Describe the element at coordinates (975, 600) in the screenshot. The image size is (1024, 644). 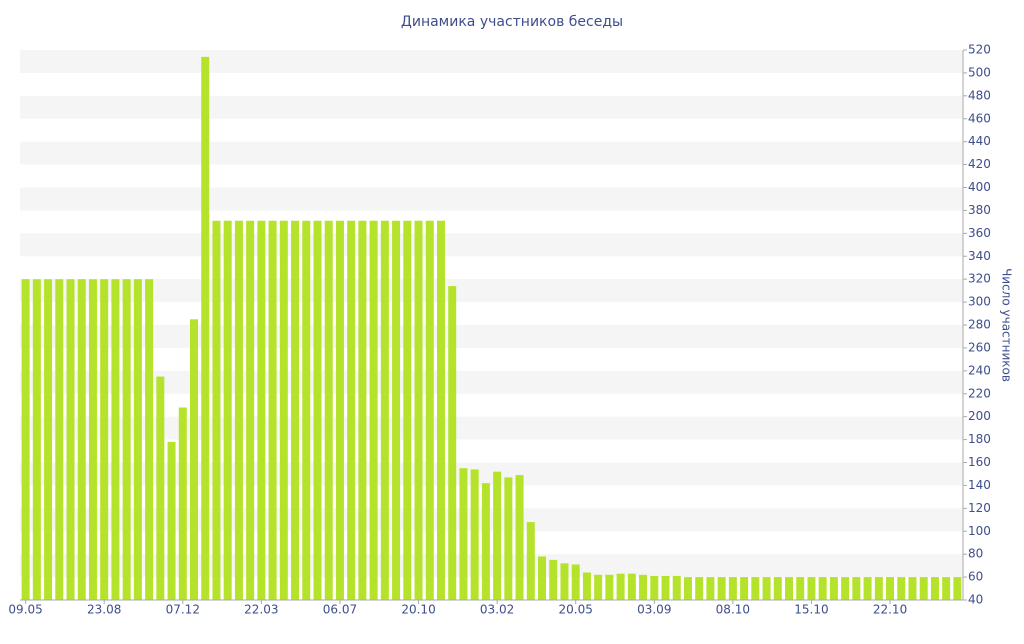
I see `y-tick-label: 40` at that location.